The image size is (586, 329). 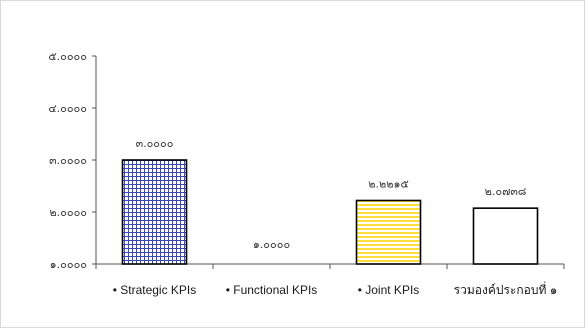 I want to click on category-label: • Joint KPIs, so click(x=389, y=290).